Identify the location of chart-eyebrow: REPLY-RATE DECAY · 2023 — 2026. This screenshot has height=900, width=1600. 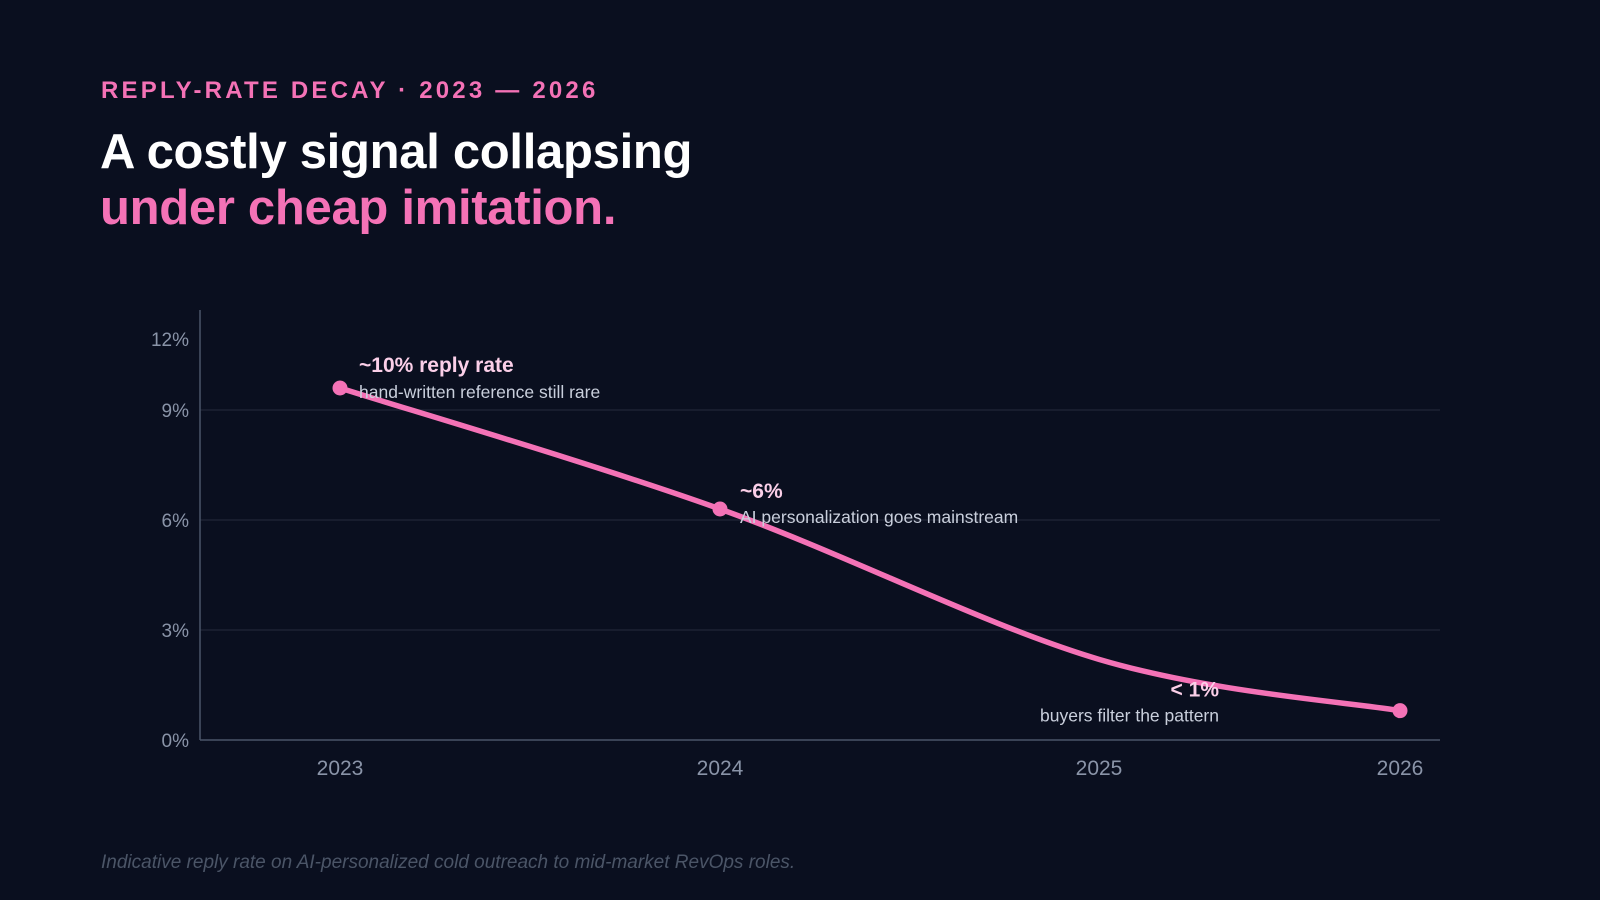
(350, 90).